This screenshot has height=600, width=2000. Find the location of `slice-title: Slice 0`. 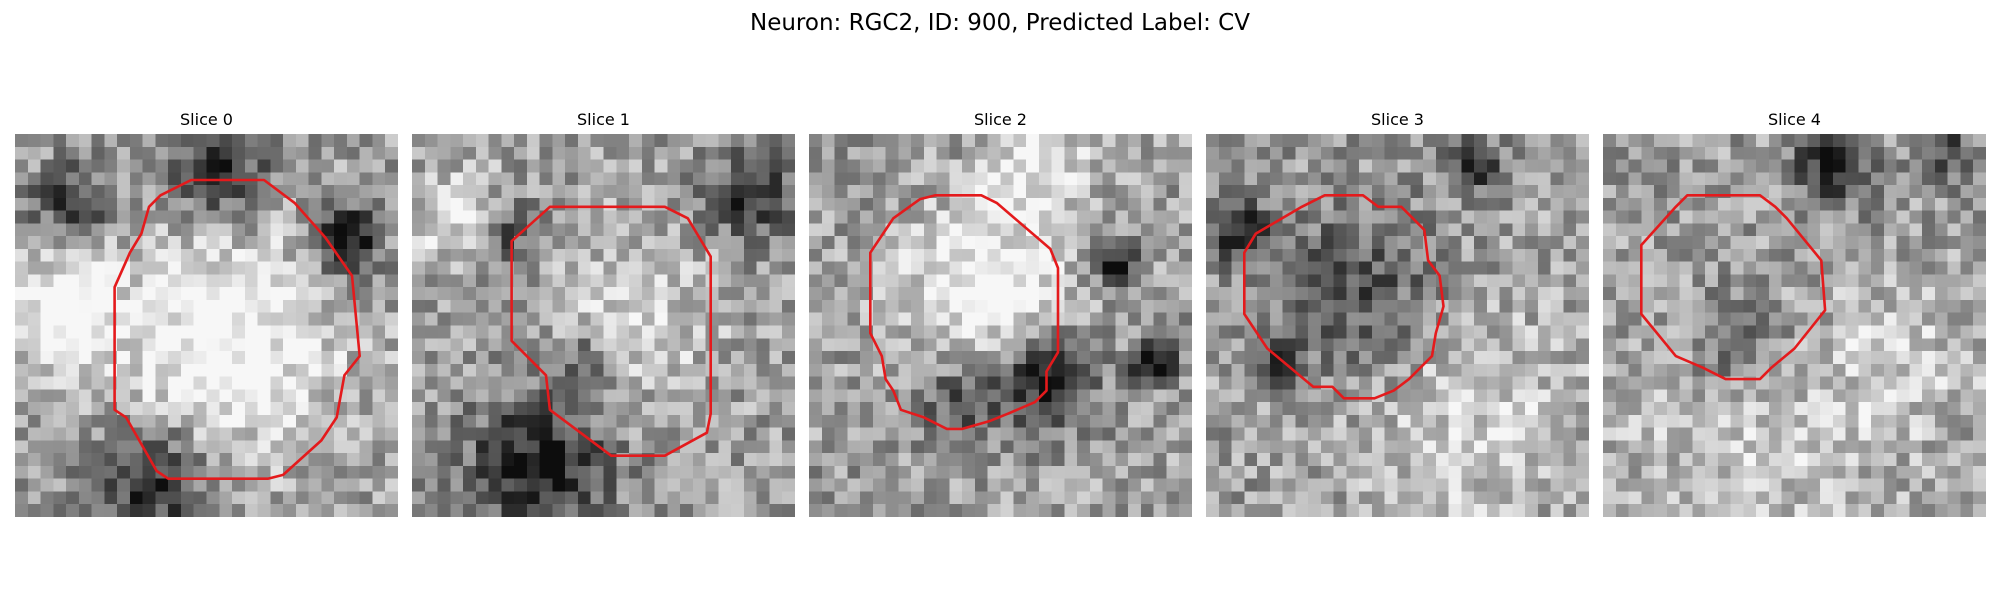

slice-title: Slice 0 is located at coordinates (206, 119).